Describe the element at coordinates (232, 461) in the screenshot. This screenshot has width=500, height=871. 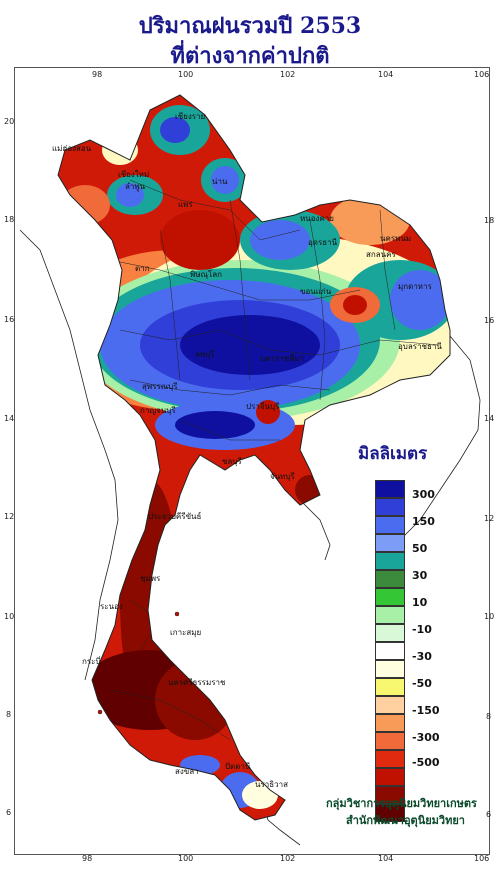
I see `place-label: ชลบุรี` at that location.